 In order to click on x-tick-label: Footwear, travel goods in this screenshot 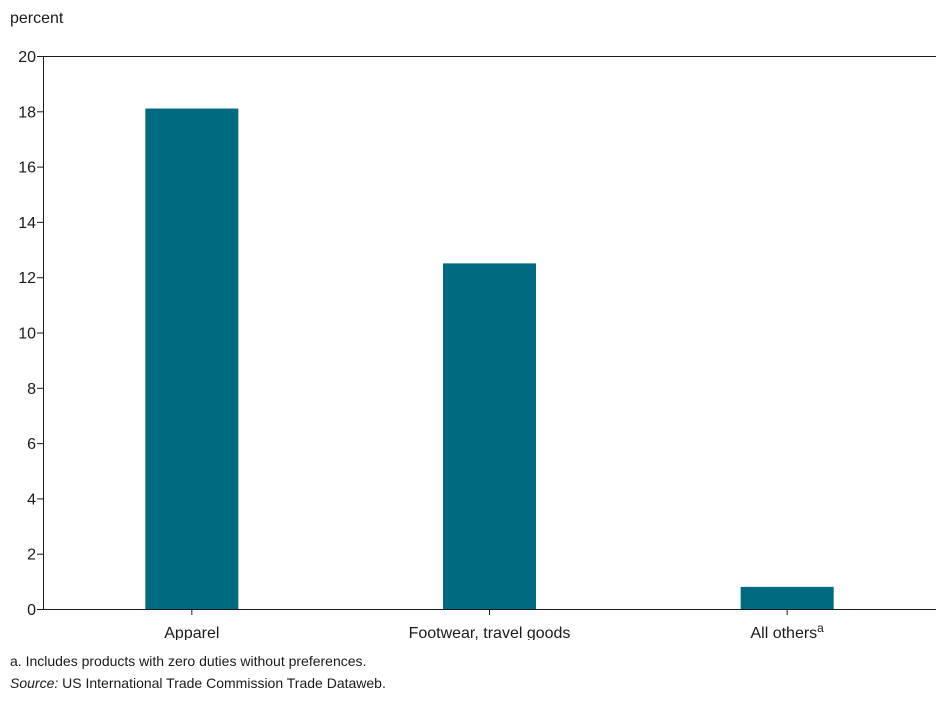, I will do `click(490, 632)`.